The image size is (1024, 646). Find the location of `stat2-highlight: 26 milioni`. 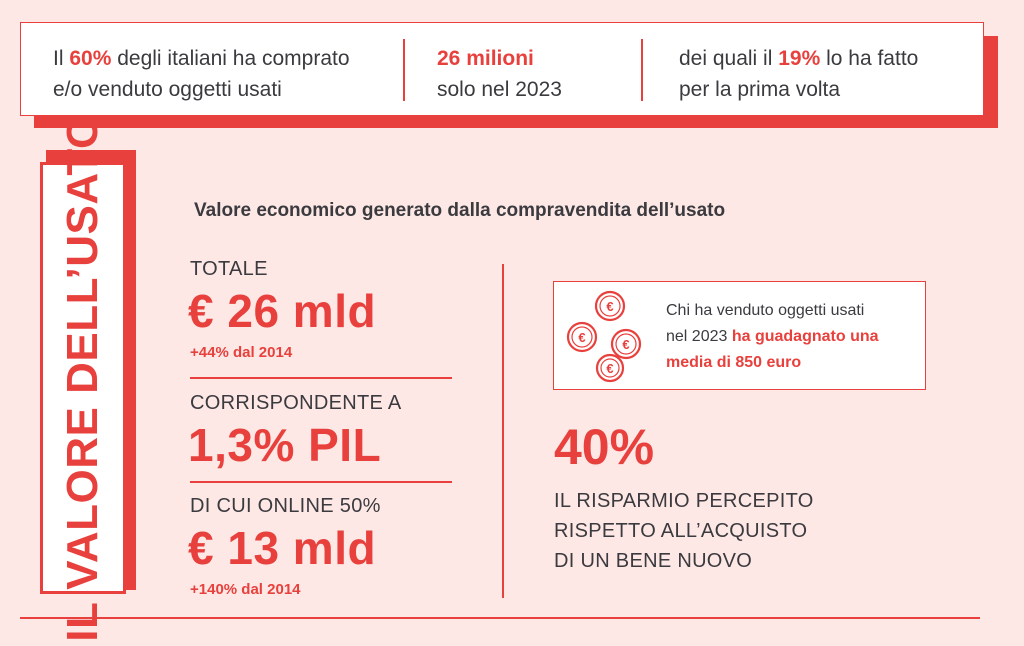

stat2-highlight: 26 milioni is located at coordinates (485, 58).